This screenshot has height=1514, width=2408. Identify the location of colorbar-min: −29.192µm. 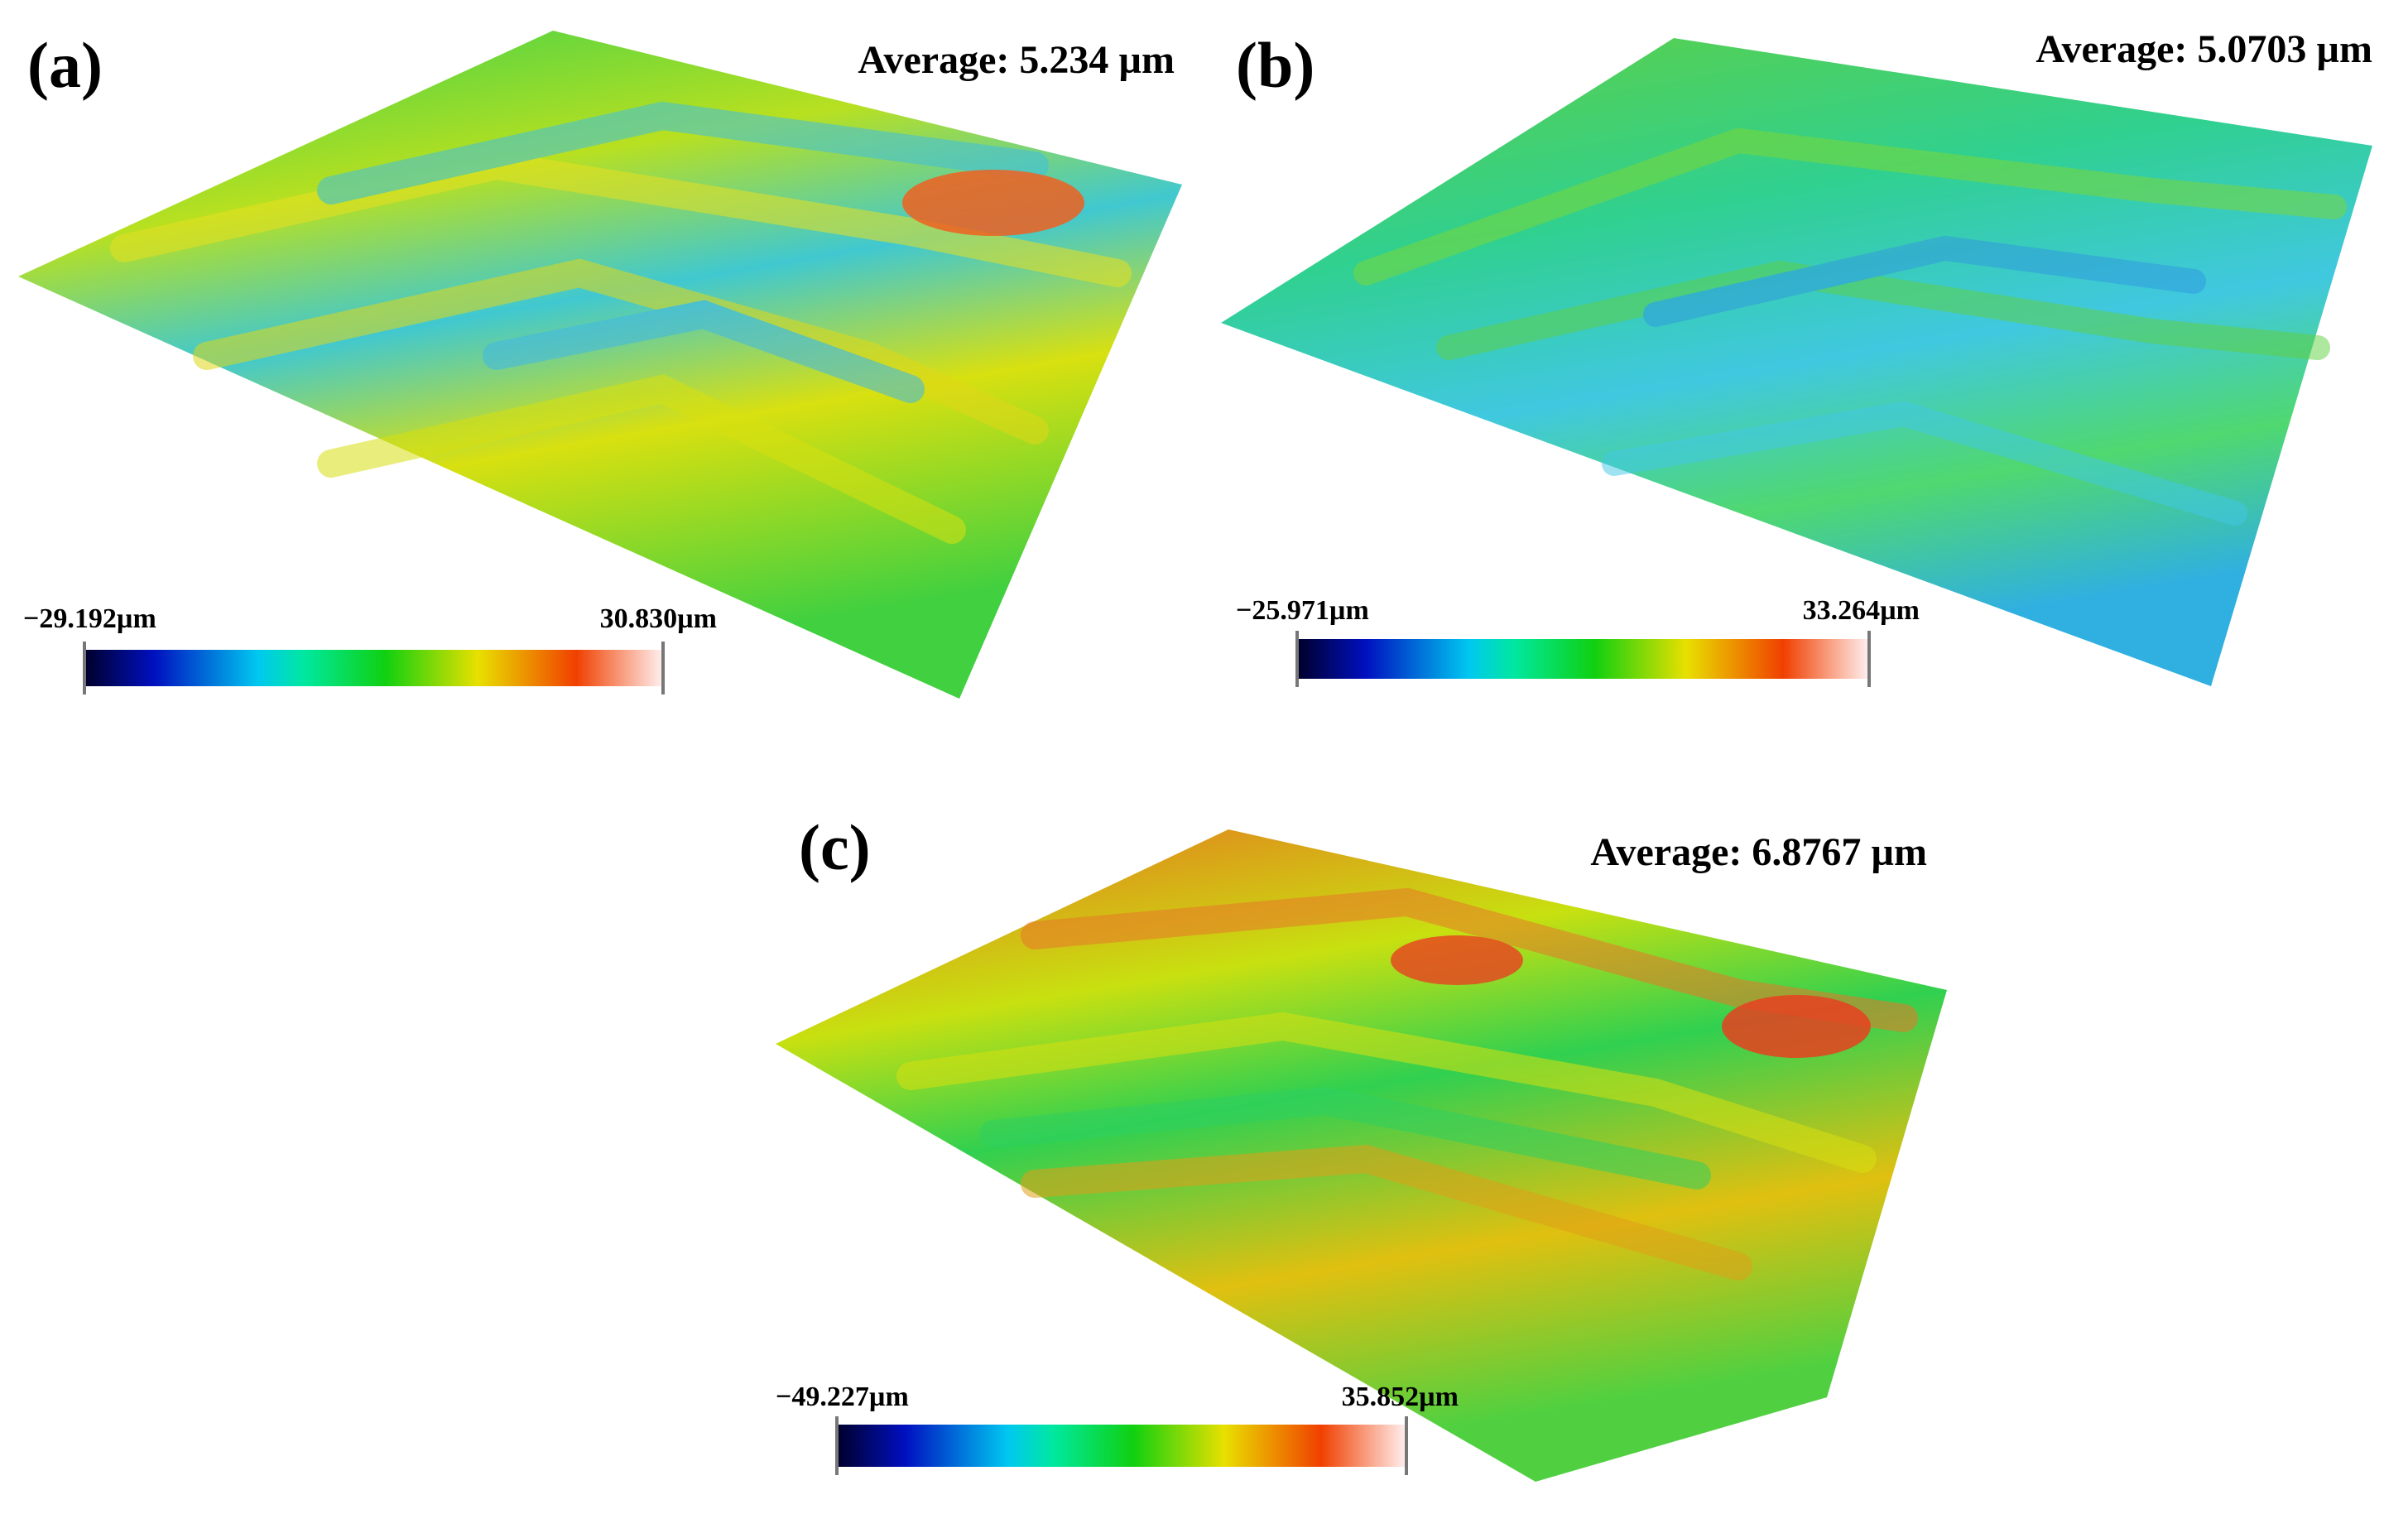
(89, 618).